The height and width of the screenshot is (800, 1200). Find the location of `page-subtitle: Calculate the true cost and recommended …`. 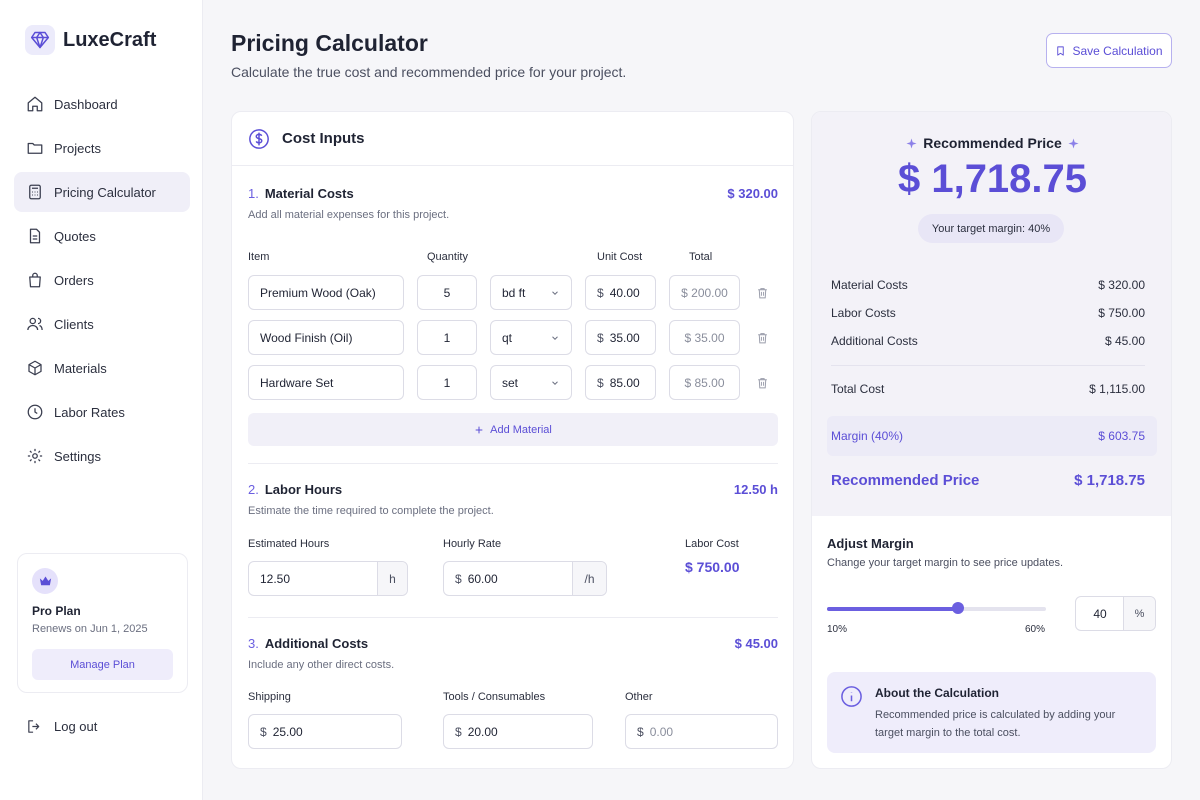

page-subtitle: Calculate the true cost and recommended … is located at coordinates (429, 72).